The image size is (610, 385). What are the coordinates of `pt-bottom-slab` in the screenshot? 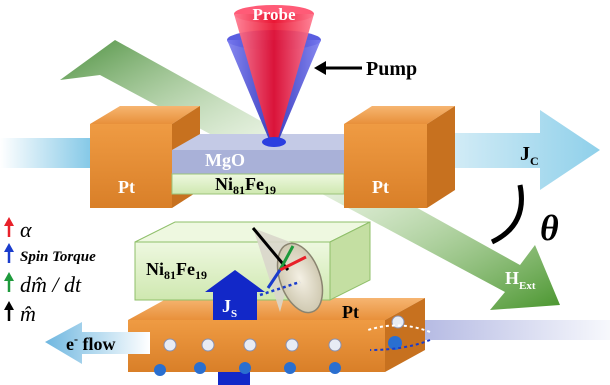 It's located at (276, 335).